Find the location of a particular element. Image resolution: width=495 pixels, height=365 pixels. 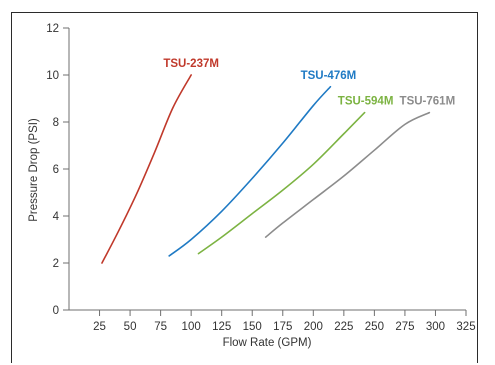

x-tick-label: 150 is located at coordinates (252, 327).